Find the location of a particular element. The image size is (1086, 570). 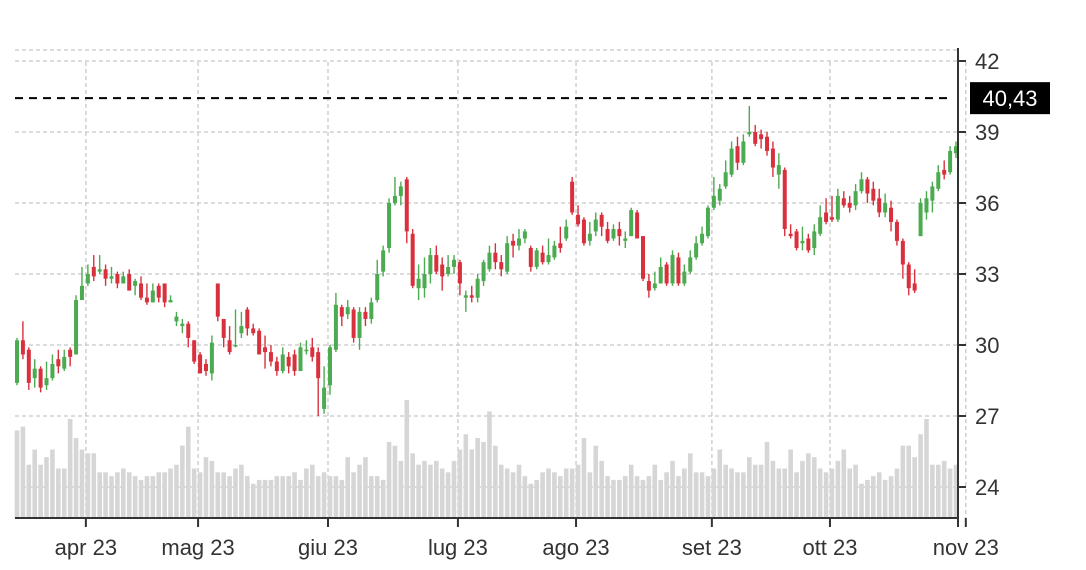

y-axis-tick-label: 30 is located at coordinates (987, 345).